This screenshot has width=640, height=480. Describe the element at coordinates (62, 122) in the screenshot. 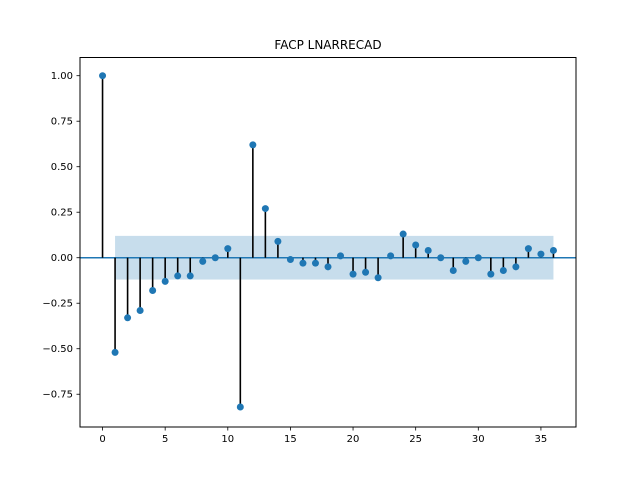

I see `y-tick-label: 0.75` at that location.